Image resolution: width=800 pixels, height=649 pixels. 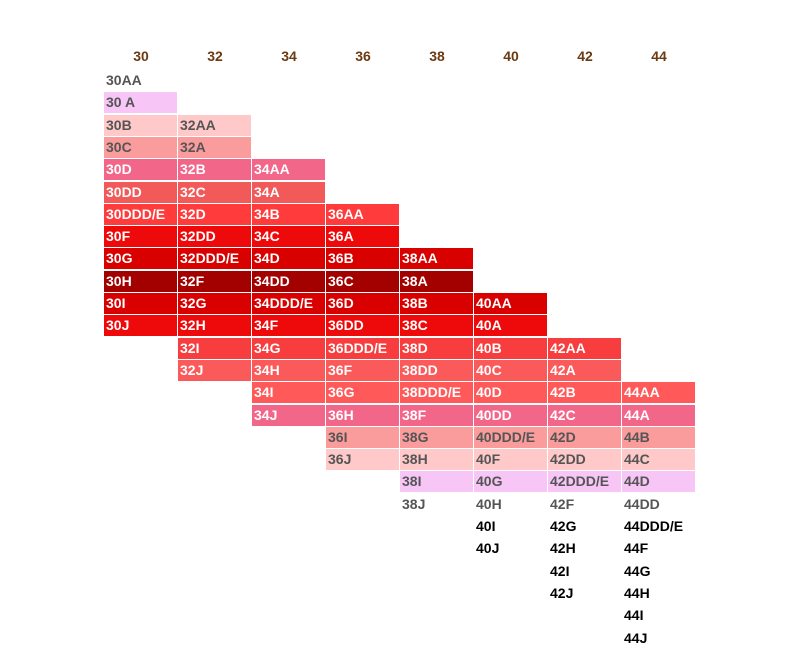 I want to click on size-cell: 42I, so click(x=560, y=570).